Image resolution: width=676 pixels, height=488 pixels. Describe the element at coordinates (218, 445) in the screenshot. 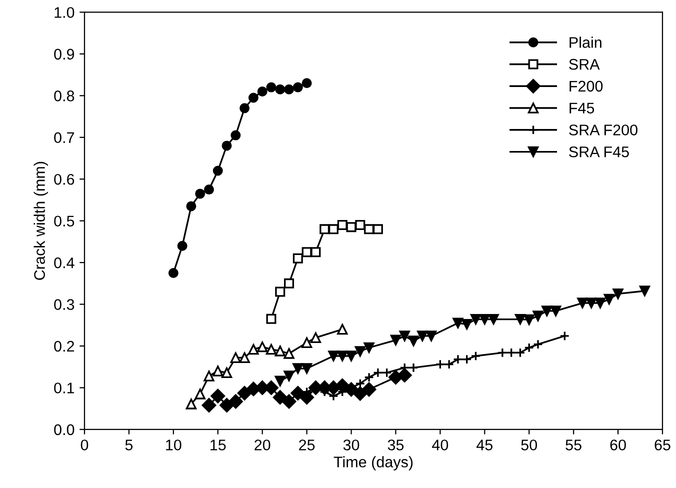

I see `x-tick-label: 15` at that location.